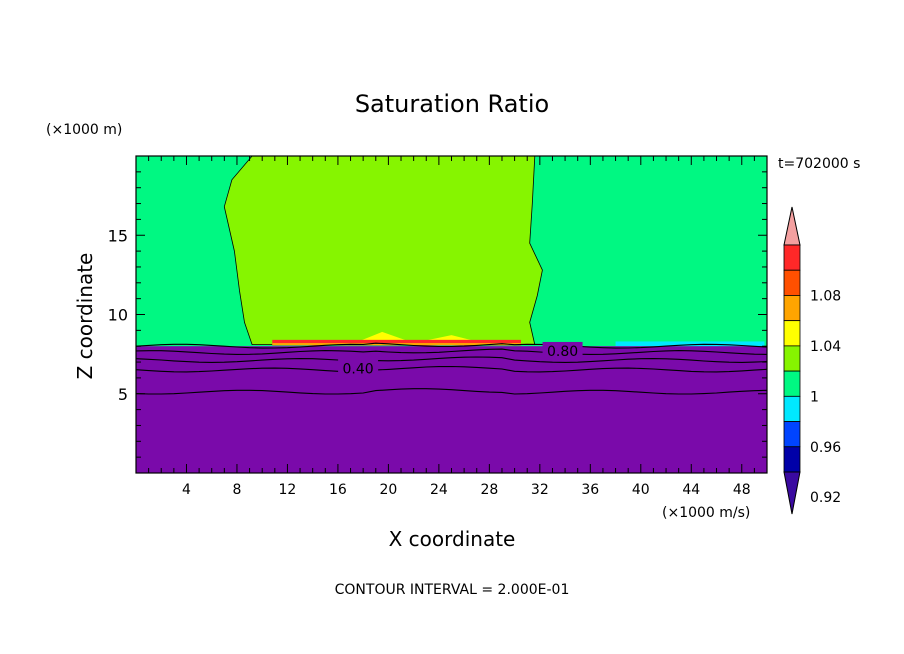 The width and height of the screenshot is (904, 654). I want to click on x-tick-label: 44, so click(691, 490).